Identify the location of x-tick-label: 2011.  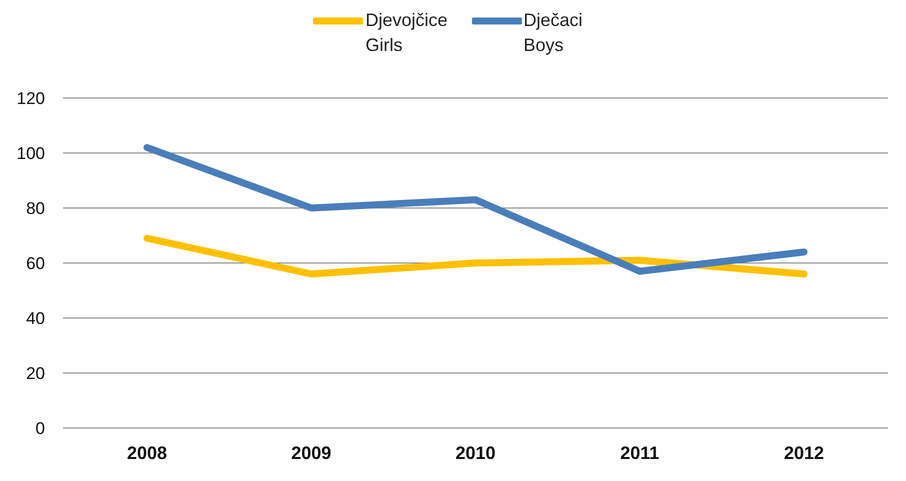
(640, 452).